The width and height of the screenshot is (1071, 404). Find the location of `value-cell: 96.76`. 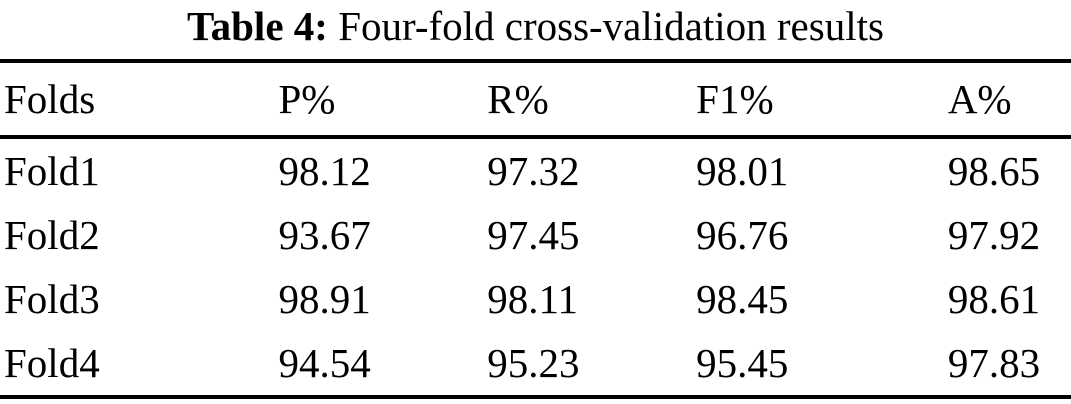

value-cell: 96.76 is located at coordinates (742, 235).